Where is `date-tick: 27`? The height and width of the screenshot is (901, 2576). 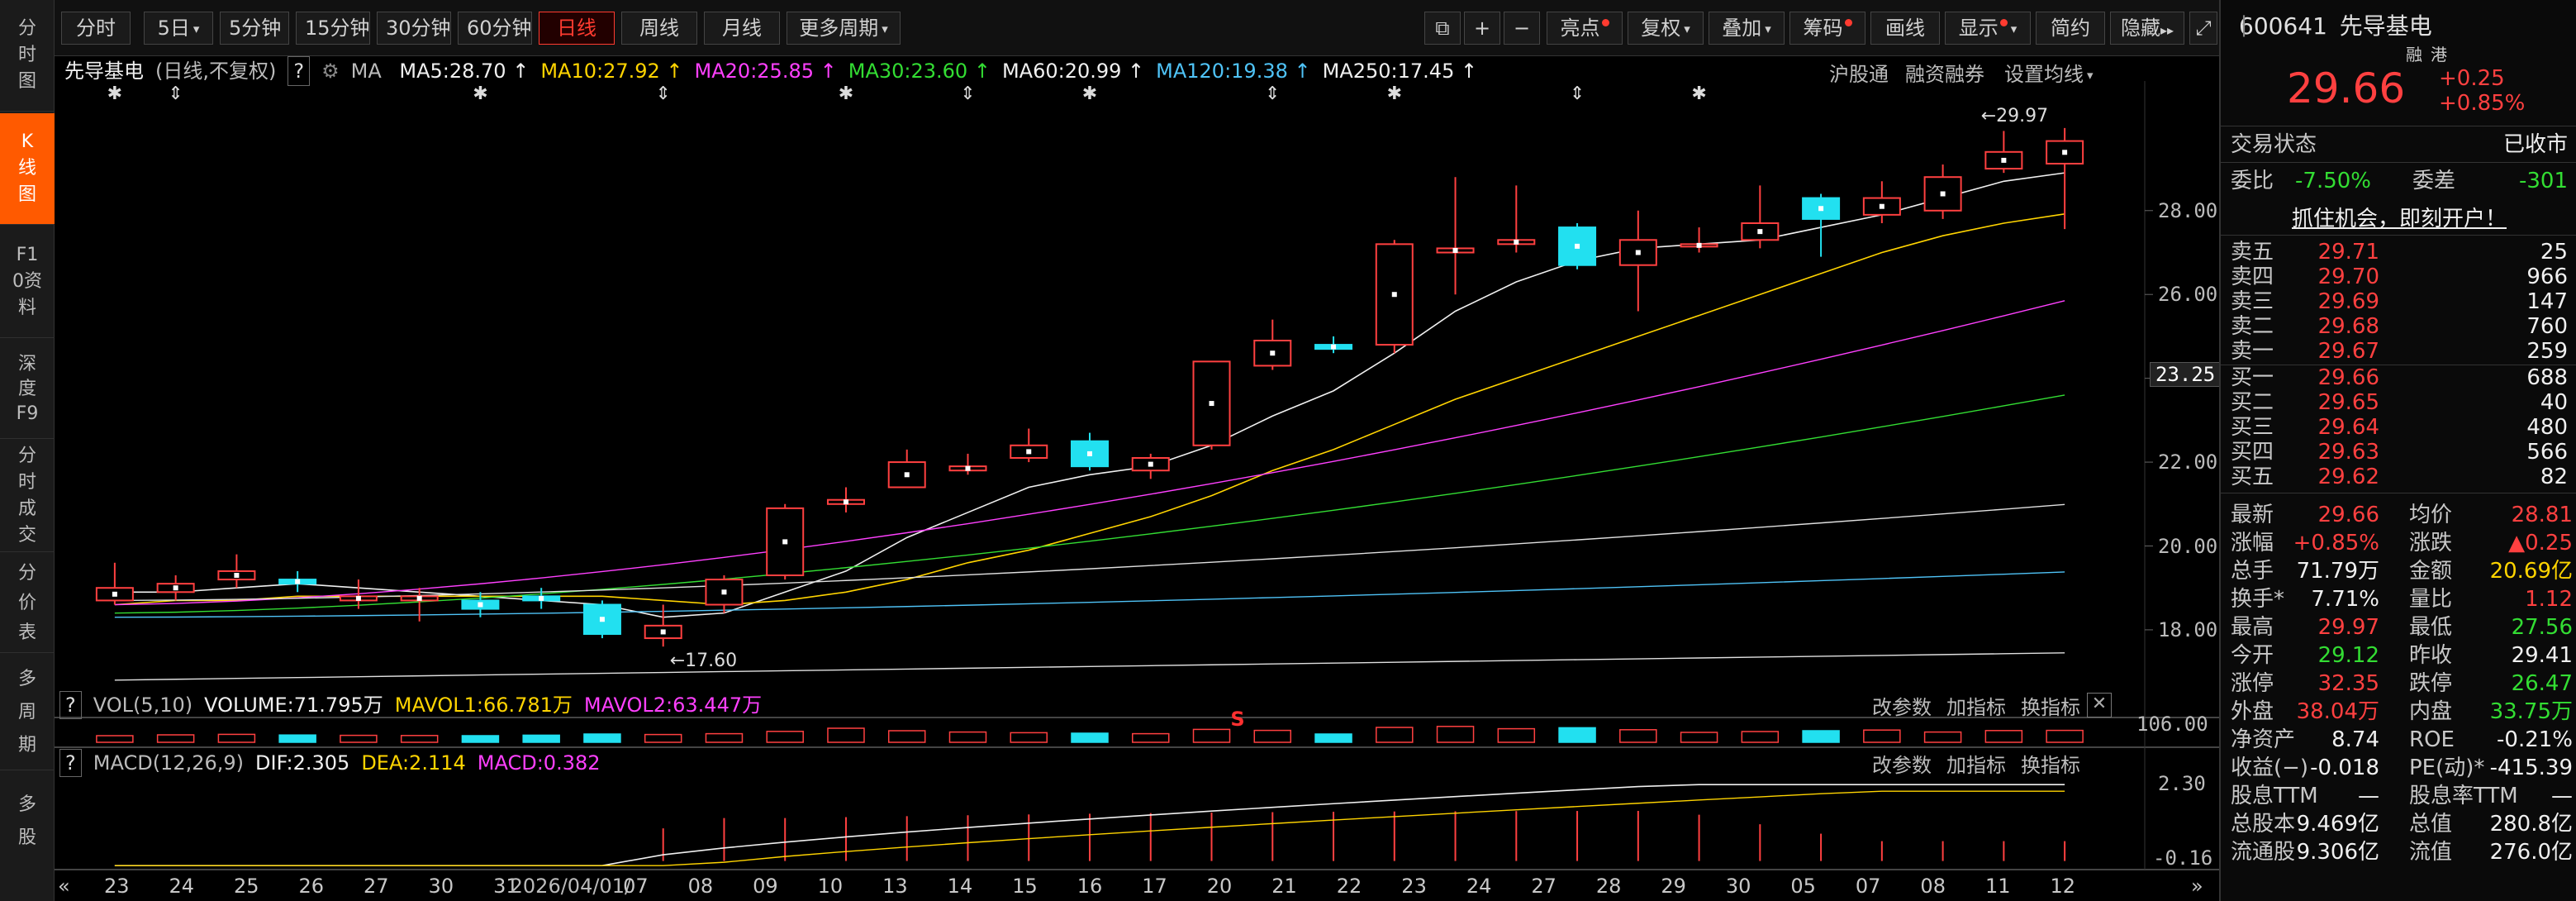
date-tick: 27 is located at coordinates (1544, 886).